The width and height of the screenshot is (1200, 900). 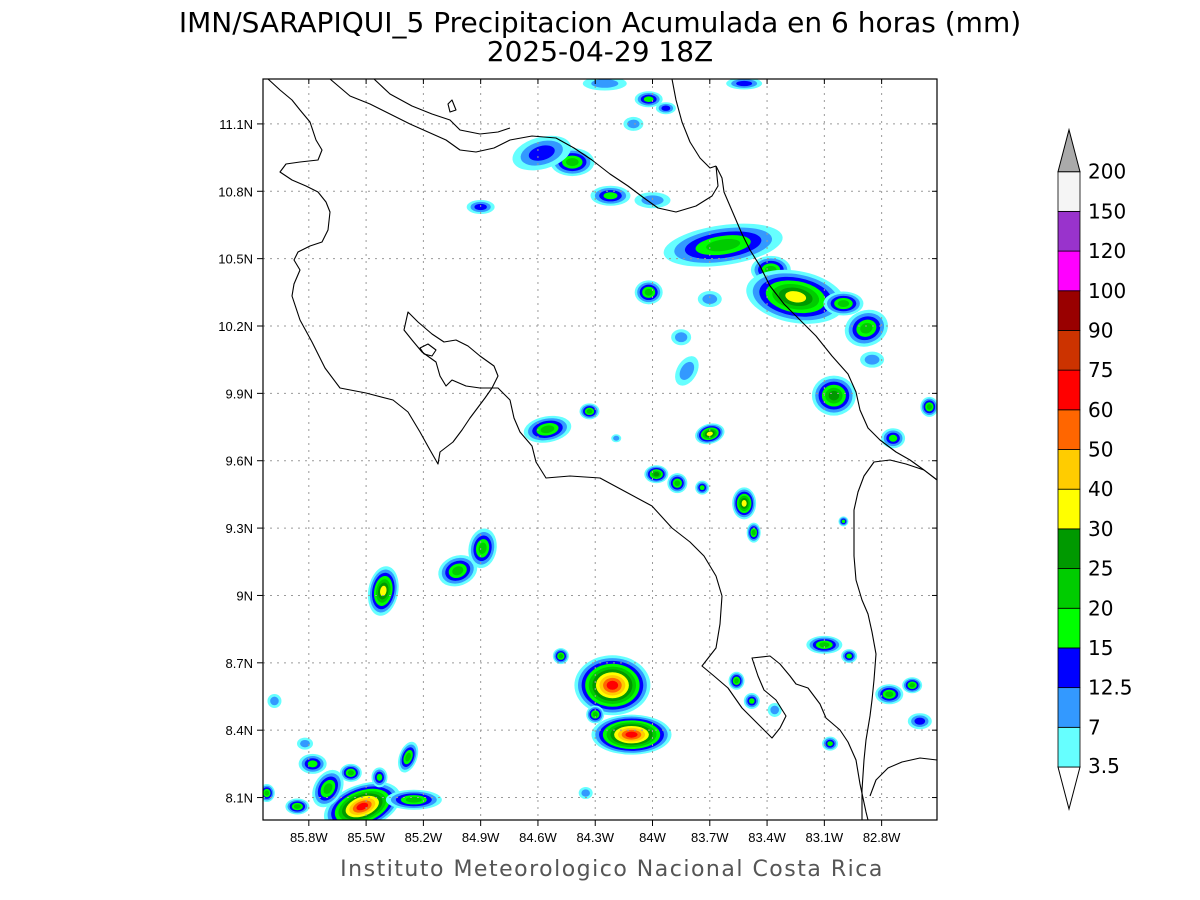 I want to click on x-tick-label: 84.9W, so click(x=481, y=837).